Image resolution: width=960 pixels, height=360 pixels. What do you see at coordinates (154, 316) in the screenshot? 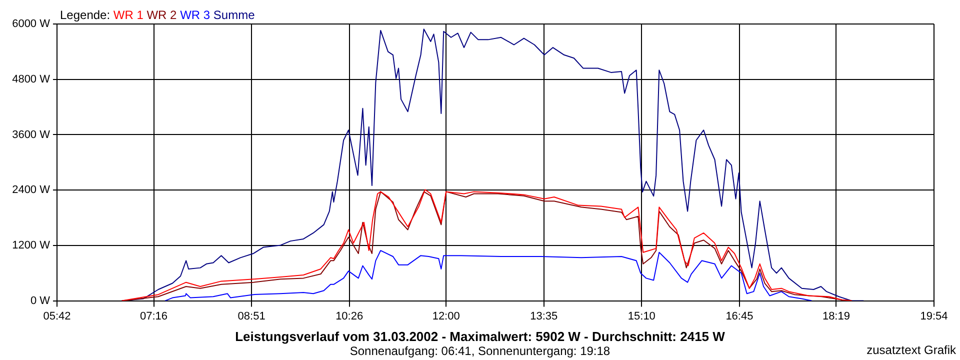
I see `x-tick-label: 07:16` at bounding box center [154, 316].